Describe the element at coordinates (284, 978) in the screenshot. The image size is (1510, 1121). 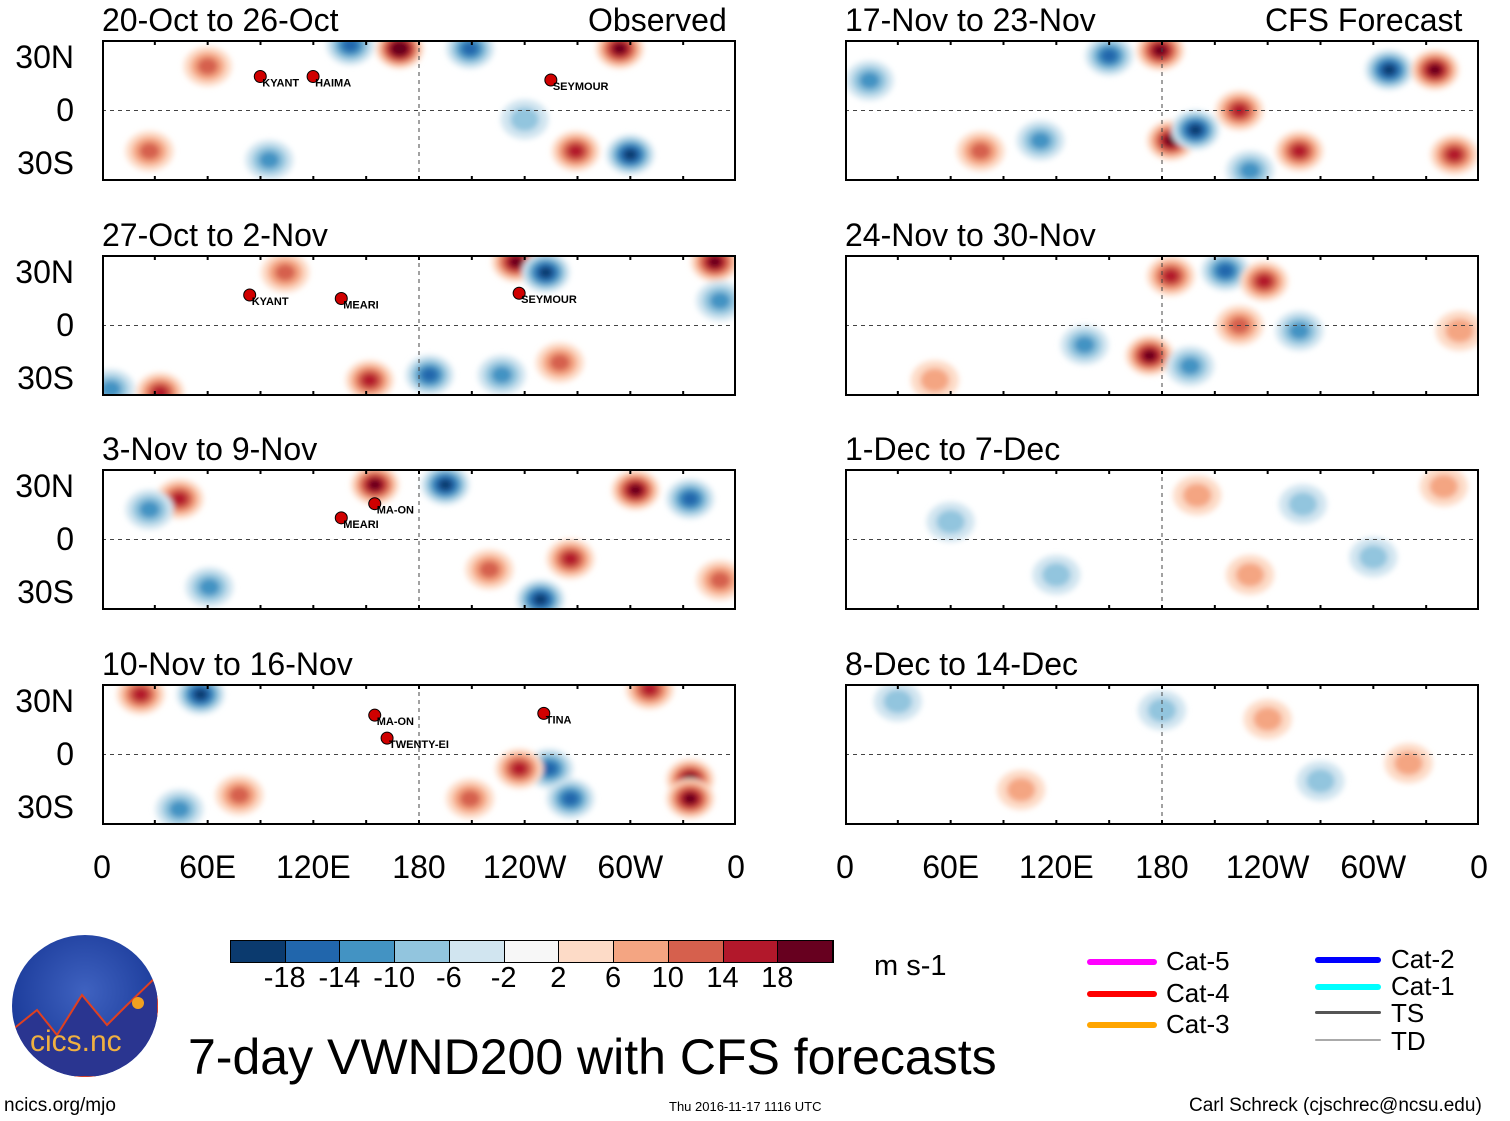
I see `colorbar-label: -18` at that location.